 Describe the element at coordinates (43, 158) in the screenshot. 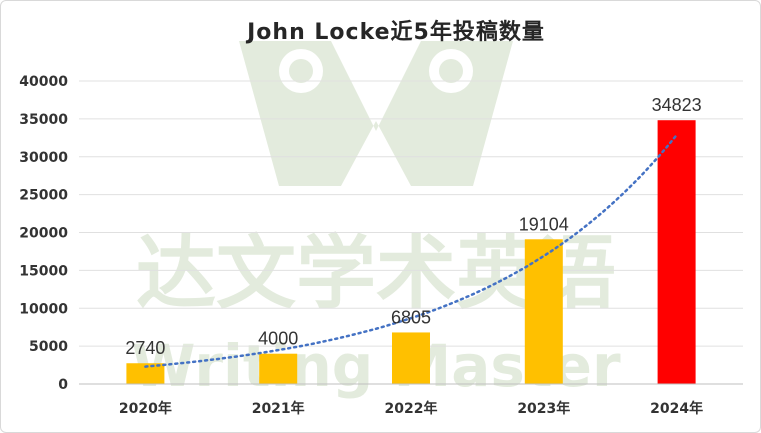

I see `y-tick-label: 30000` at that location.